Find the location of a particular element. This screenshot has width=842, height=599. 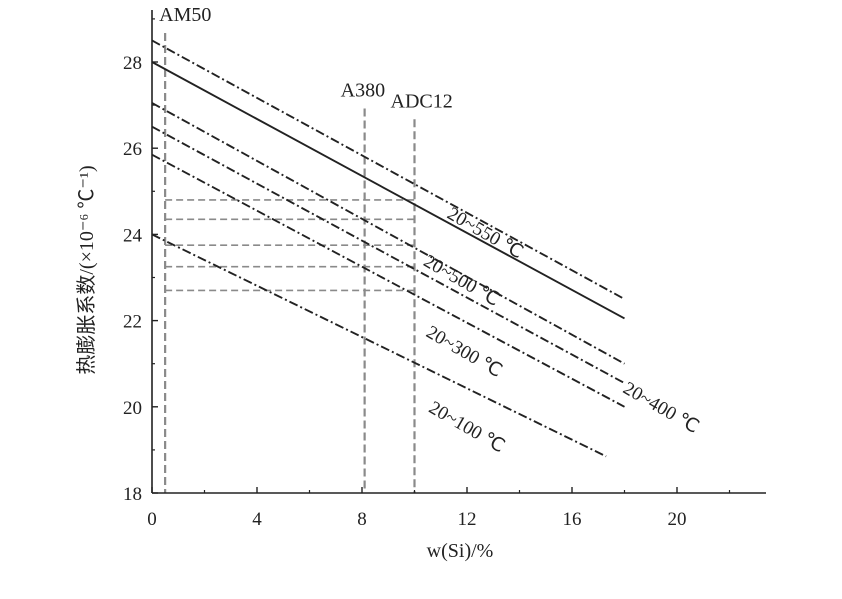

y-tick-label: 20 is located at coordinates (132, 408).